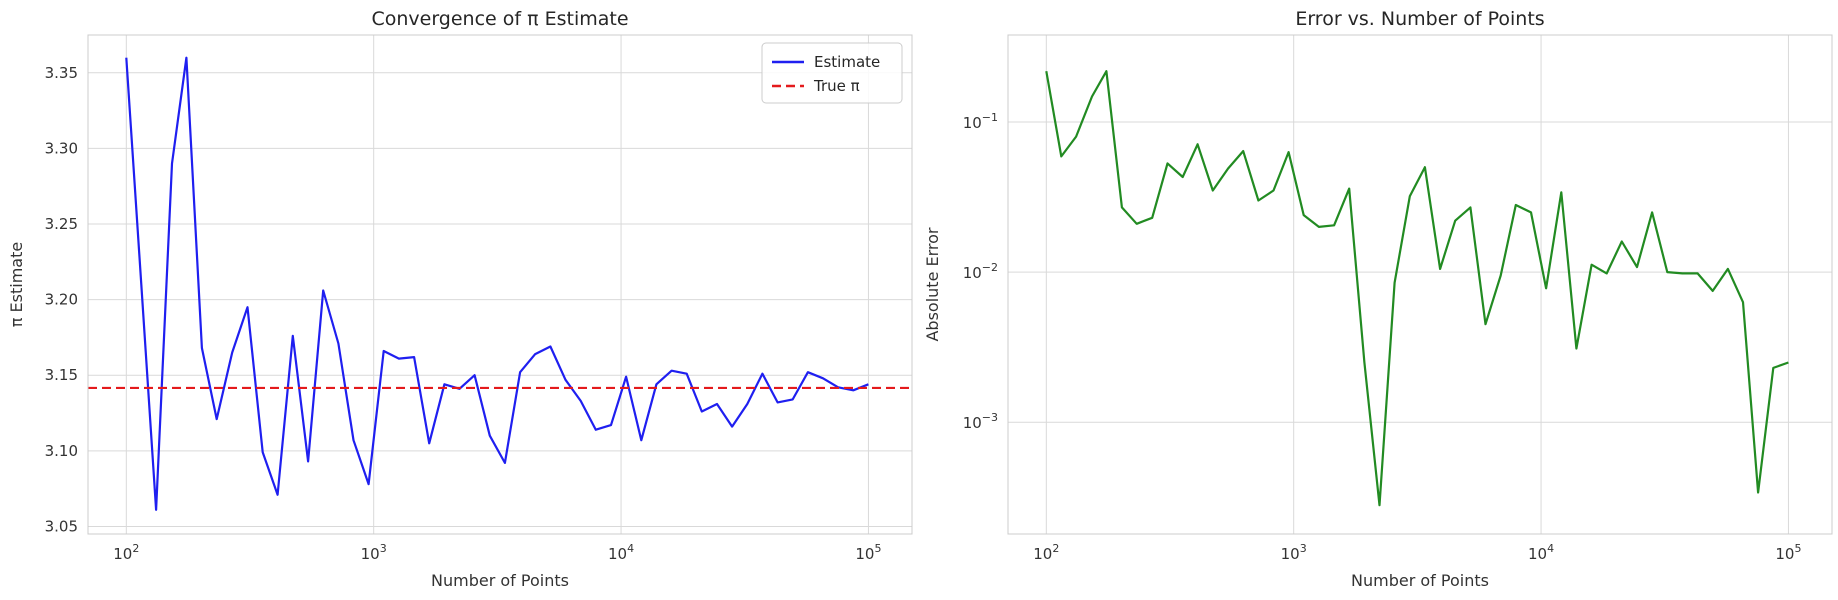 This screenshot has height=600, width=1838. What do you see at coordinates (16, 284) in the screenshot?
I see `y-axis-label: π Estimate` at bounding box center [16, 284].